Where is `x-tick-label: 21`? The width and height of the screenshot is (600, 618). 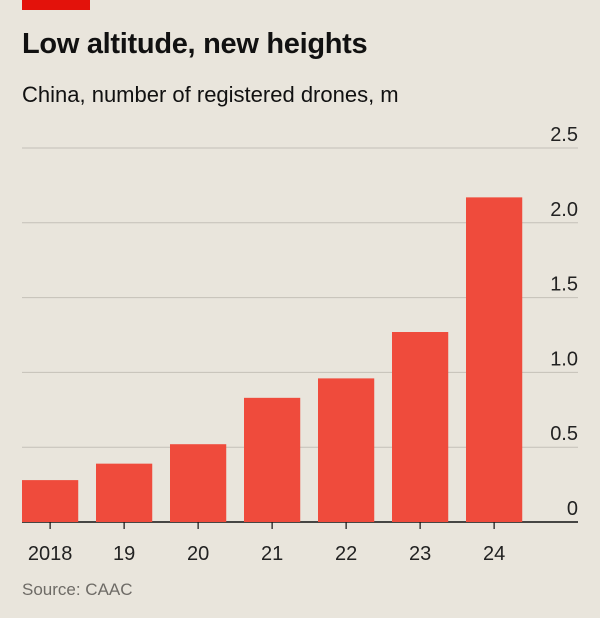
x-tick-label: 21 is located at coordinates (272, 554).